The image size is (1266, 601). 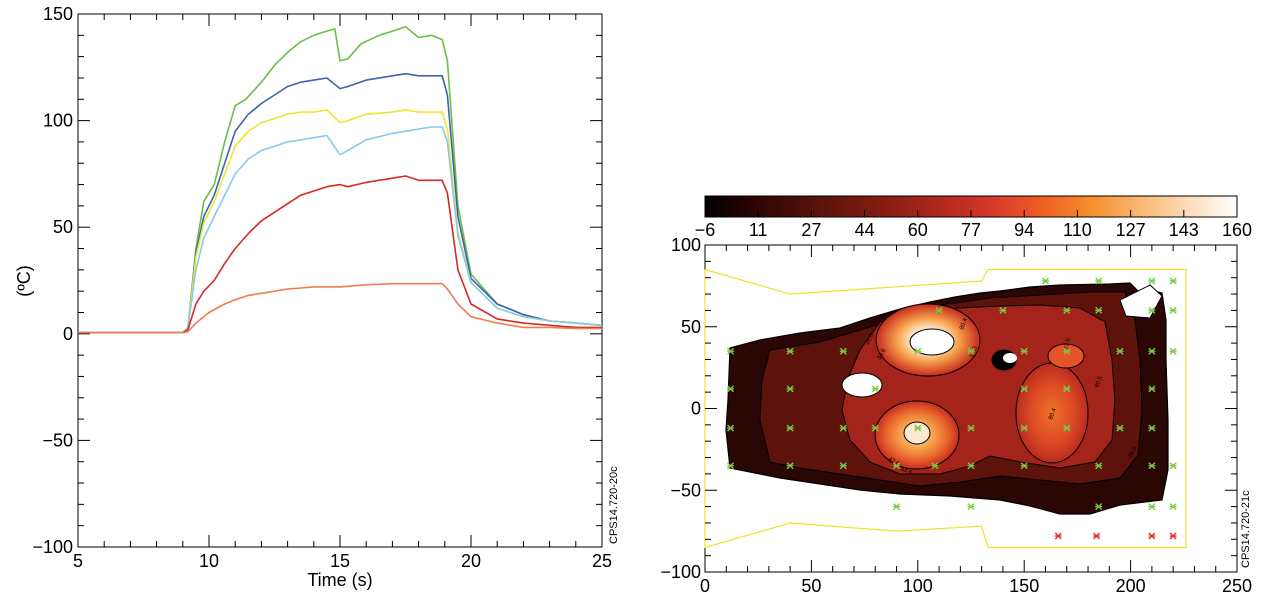 What do you see at coordinates (811, 230) in the screenshot?
I see `colorbar-tick-label: 27` at bounding box center [811, 230].